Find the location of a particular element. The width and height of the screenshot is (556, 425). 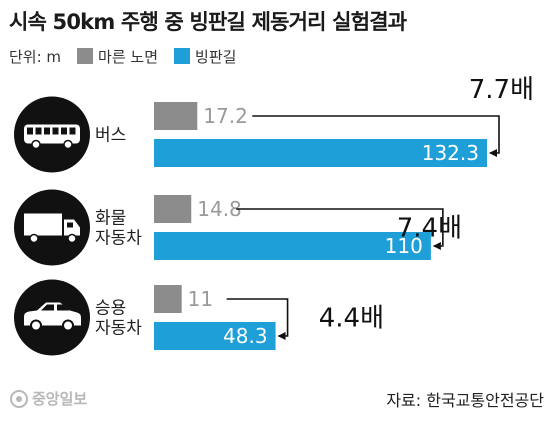

ratio-label: 7.4배 is located at coordinates (429, 229).